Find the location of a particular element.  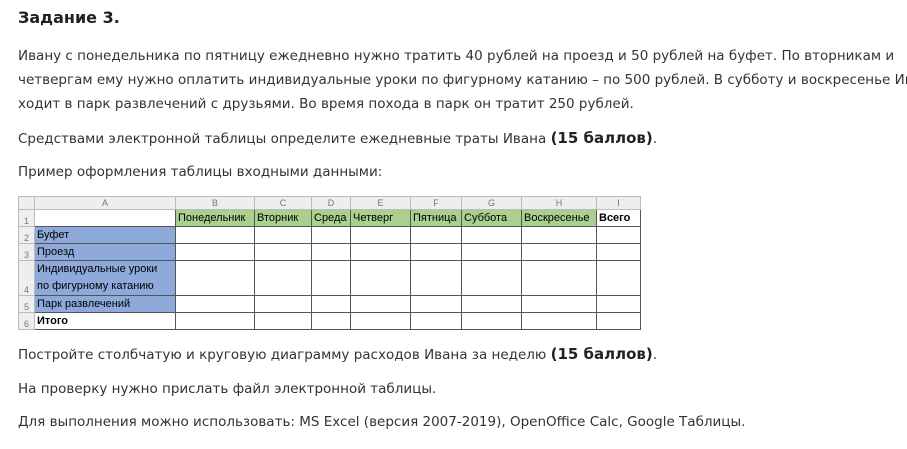

row-number: 1 is located at coordinates (26, 218).